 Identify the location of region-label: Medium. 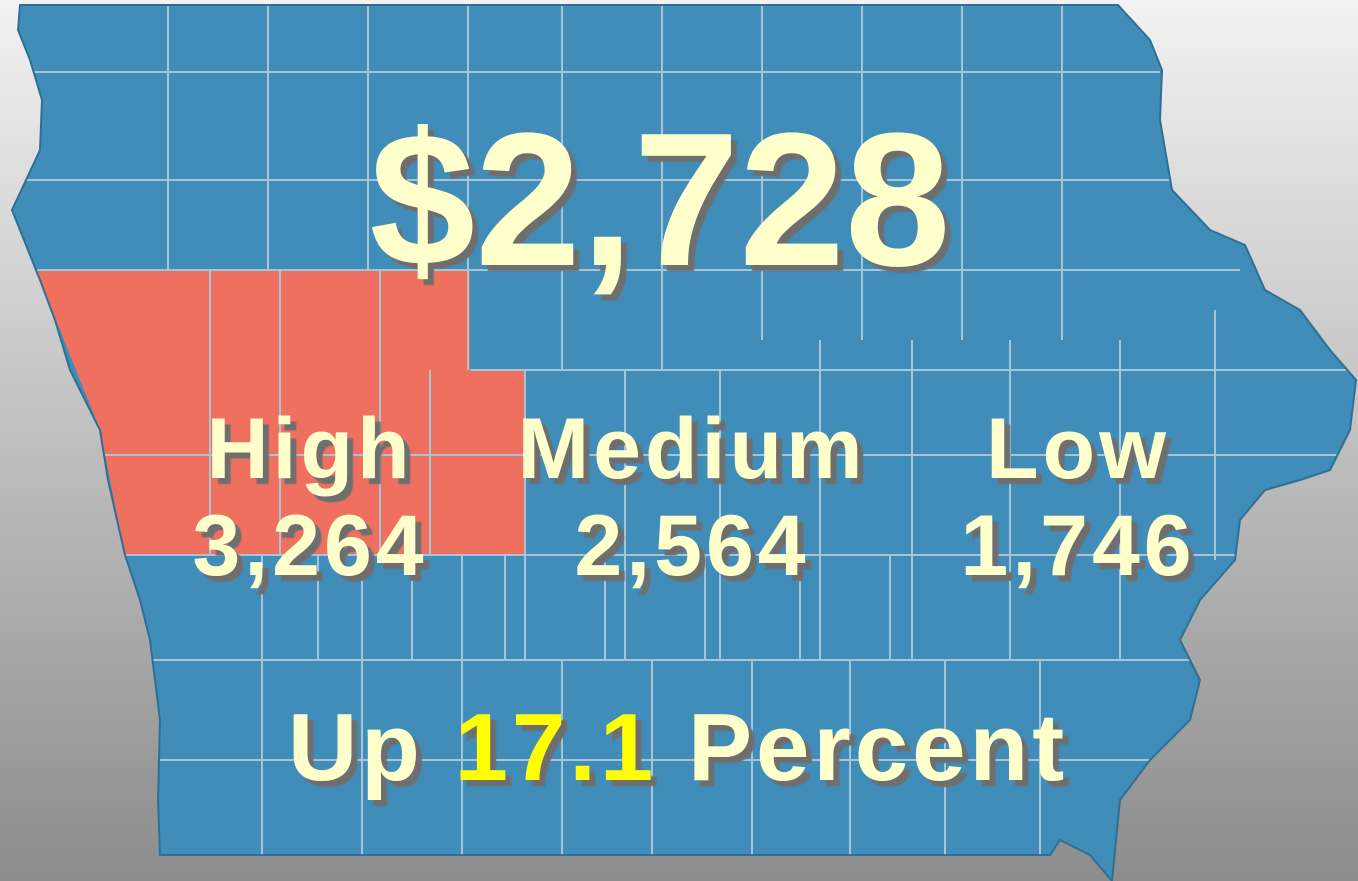
(692, 449).